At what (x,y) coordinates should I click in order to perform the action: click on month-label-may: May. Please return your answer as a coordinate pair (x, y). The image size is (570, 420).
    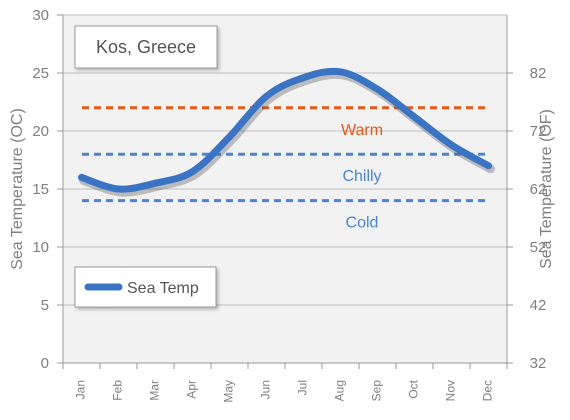
    Looking at the image, I should click on (229, 391).